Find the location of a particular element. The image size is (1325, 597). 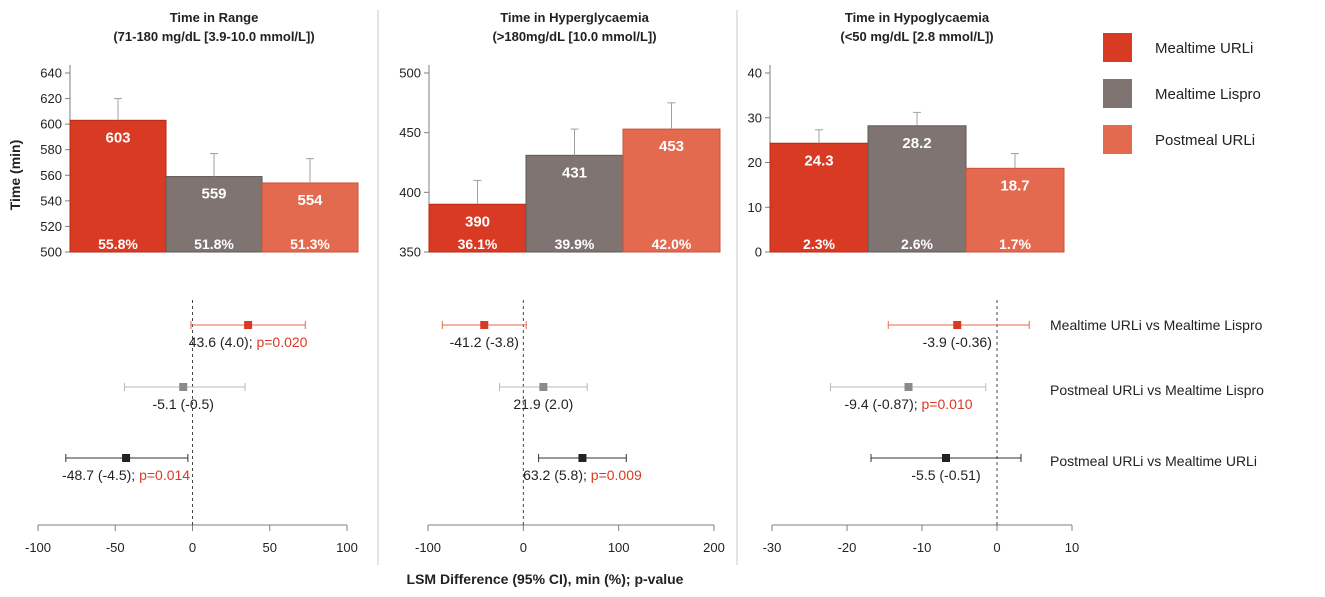

estimate-label: 43.6 (4.0); p=0.020 is located at coordinates (248, 342).